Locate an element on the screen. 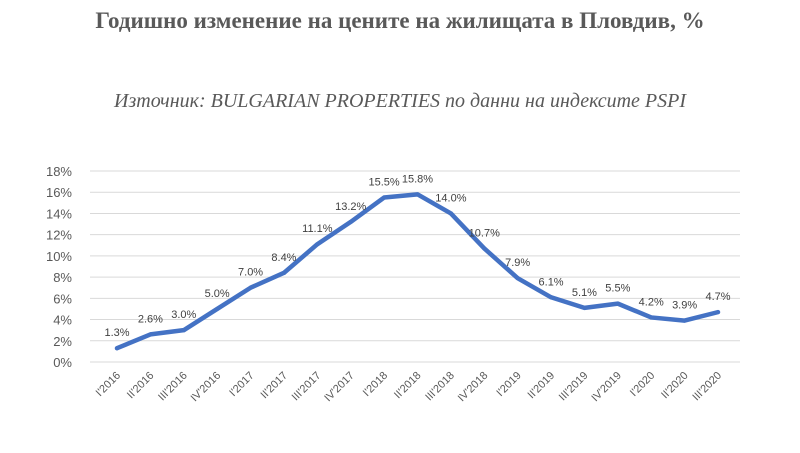  x-tick-label: IV'2019 is located at coordinates (606, 387).